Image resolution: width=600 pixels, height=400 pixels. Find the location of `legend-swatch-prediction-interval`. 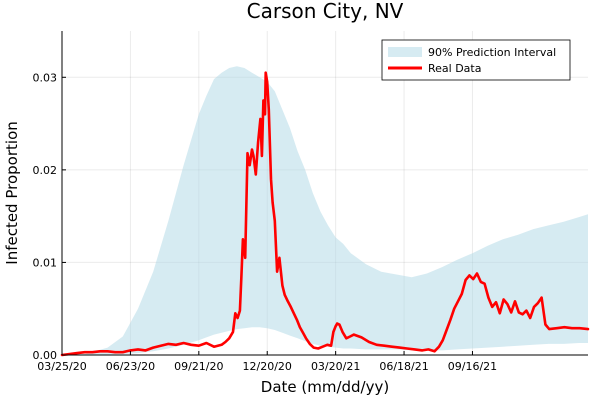

legend-swatch-prediction-interval is located at coordinates (405, 52).